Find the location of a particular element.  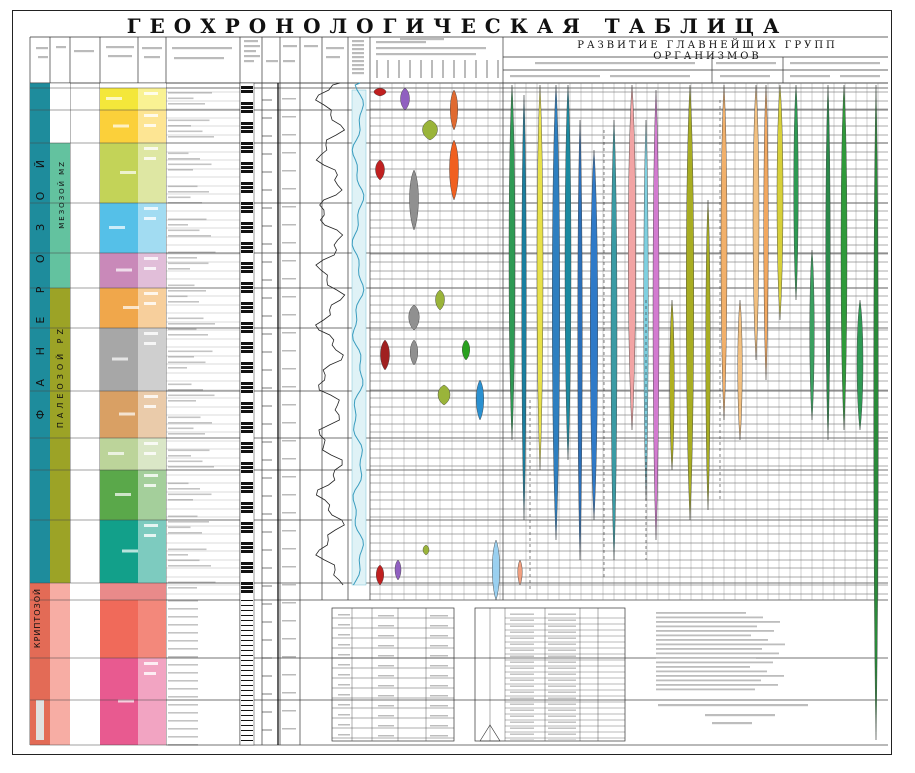

epoch-cretaceous is located at coordinates (152, 173).